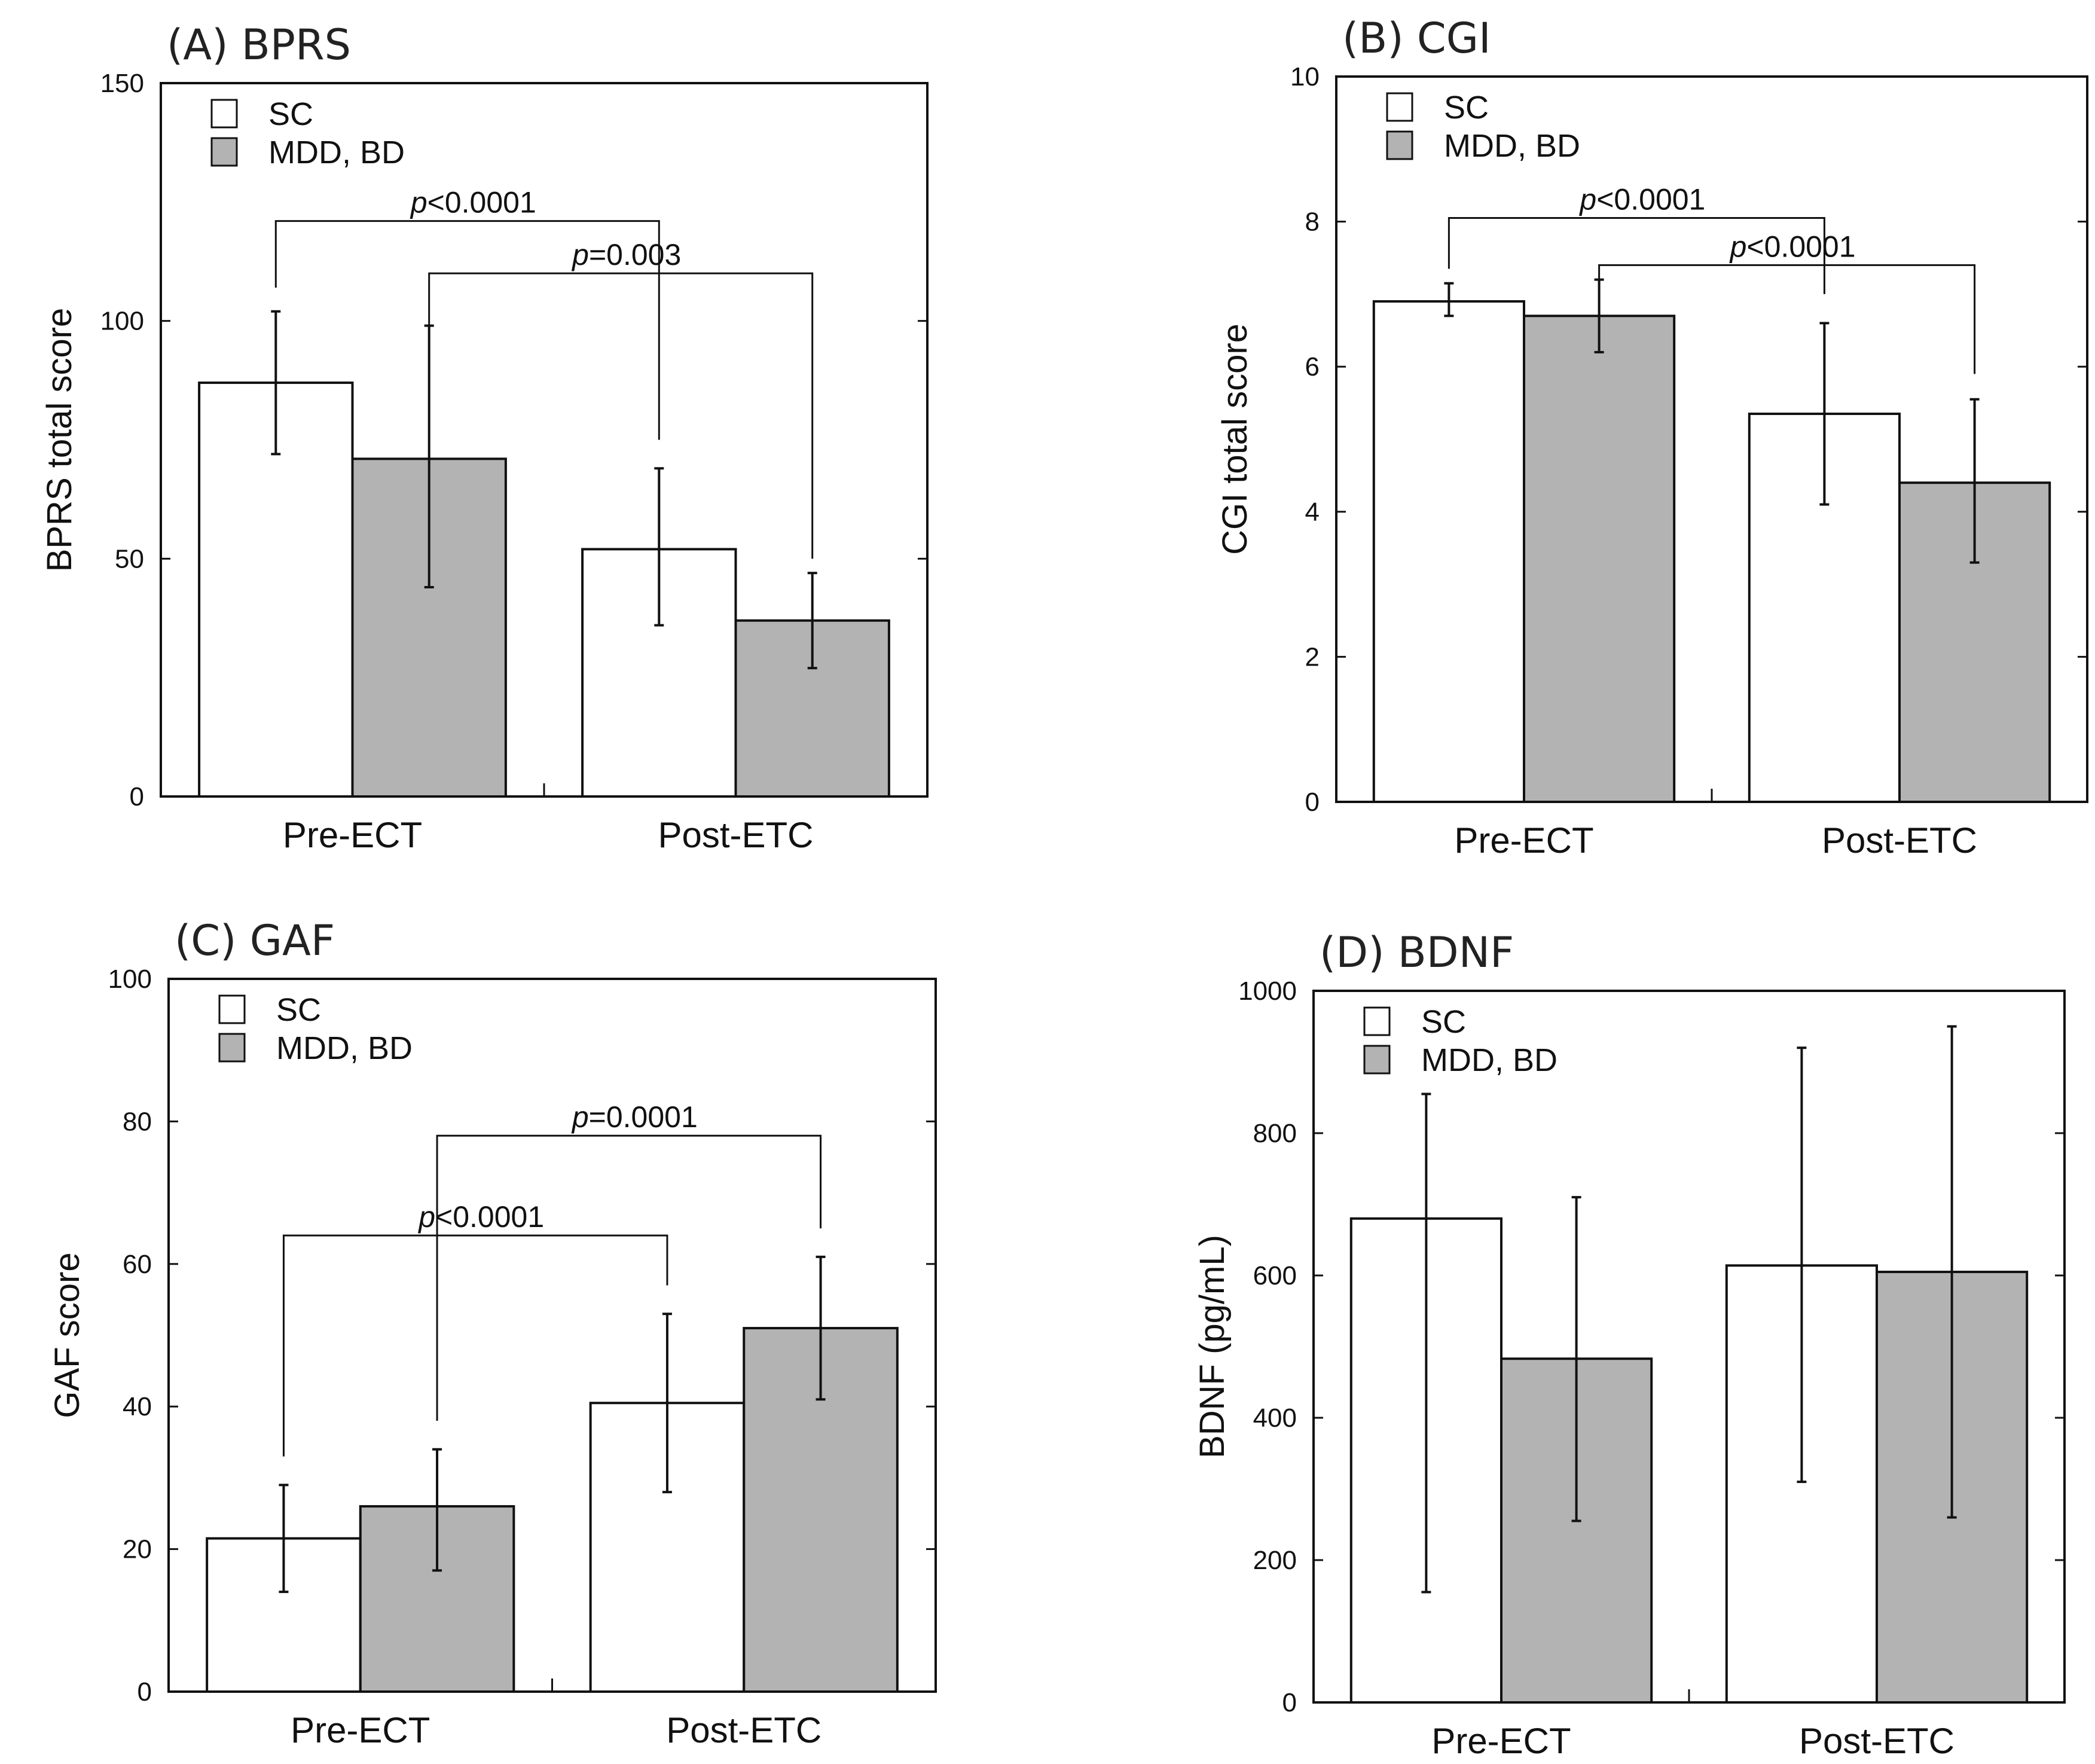 This screenshot has width=2095, height=1764. What do you see at coordinates (137, 1406) in the screenshot?
I see `y-tick-label: 40` at bounding box center [137, 1406].